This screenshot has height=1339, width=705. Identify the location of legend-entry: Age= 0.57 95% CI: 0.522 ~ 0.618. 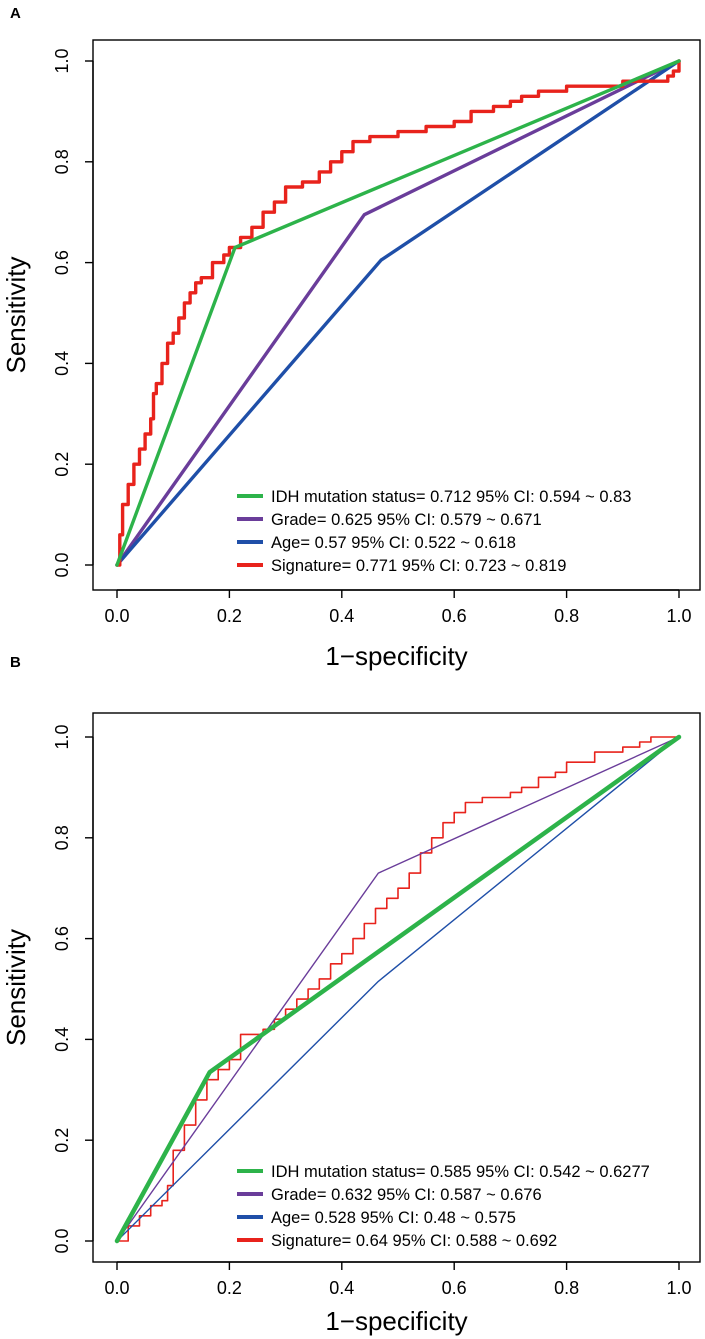
(393, 543).